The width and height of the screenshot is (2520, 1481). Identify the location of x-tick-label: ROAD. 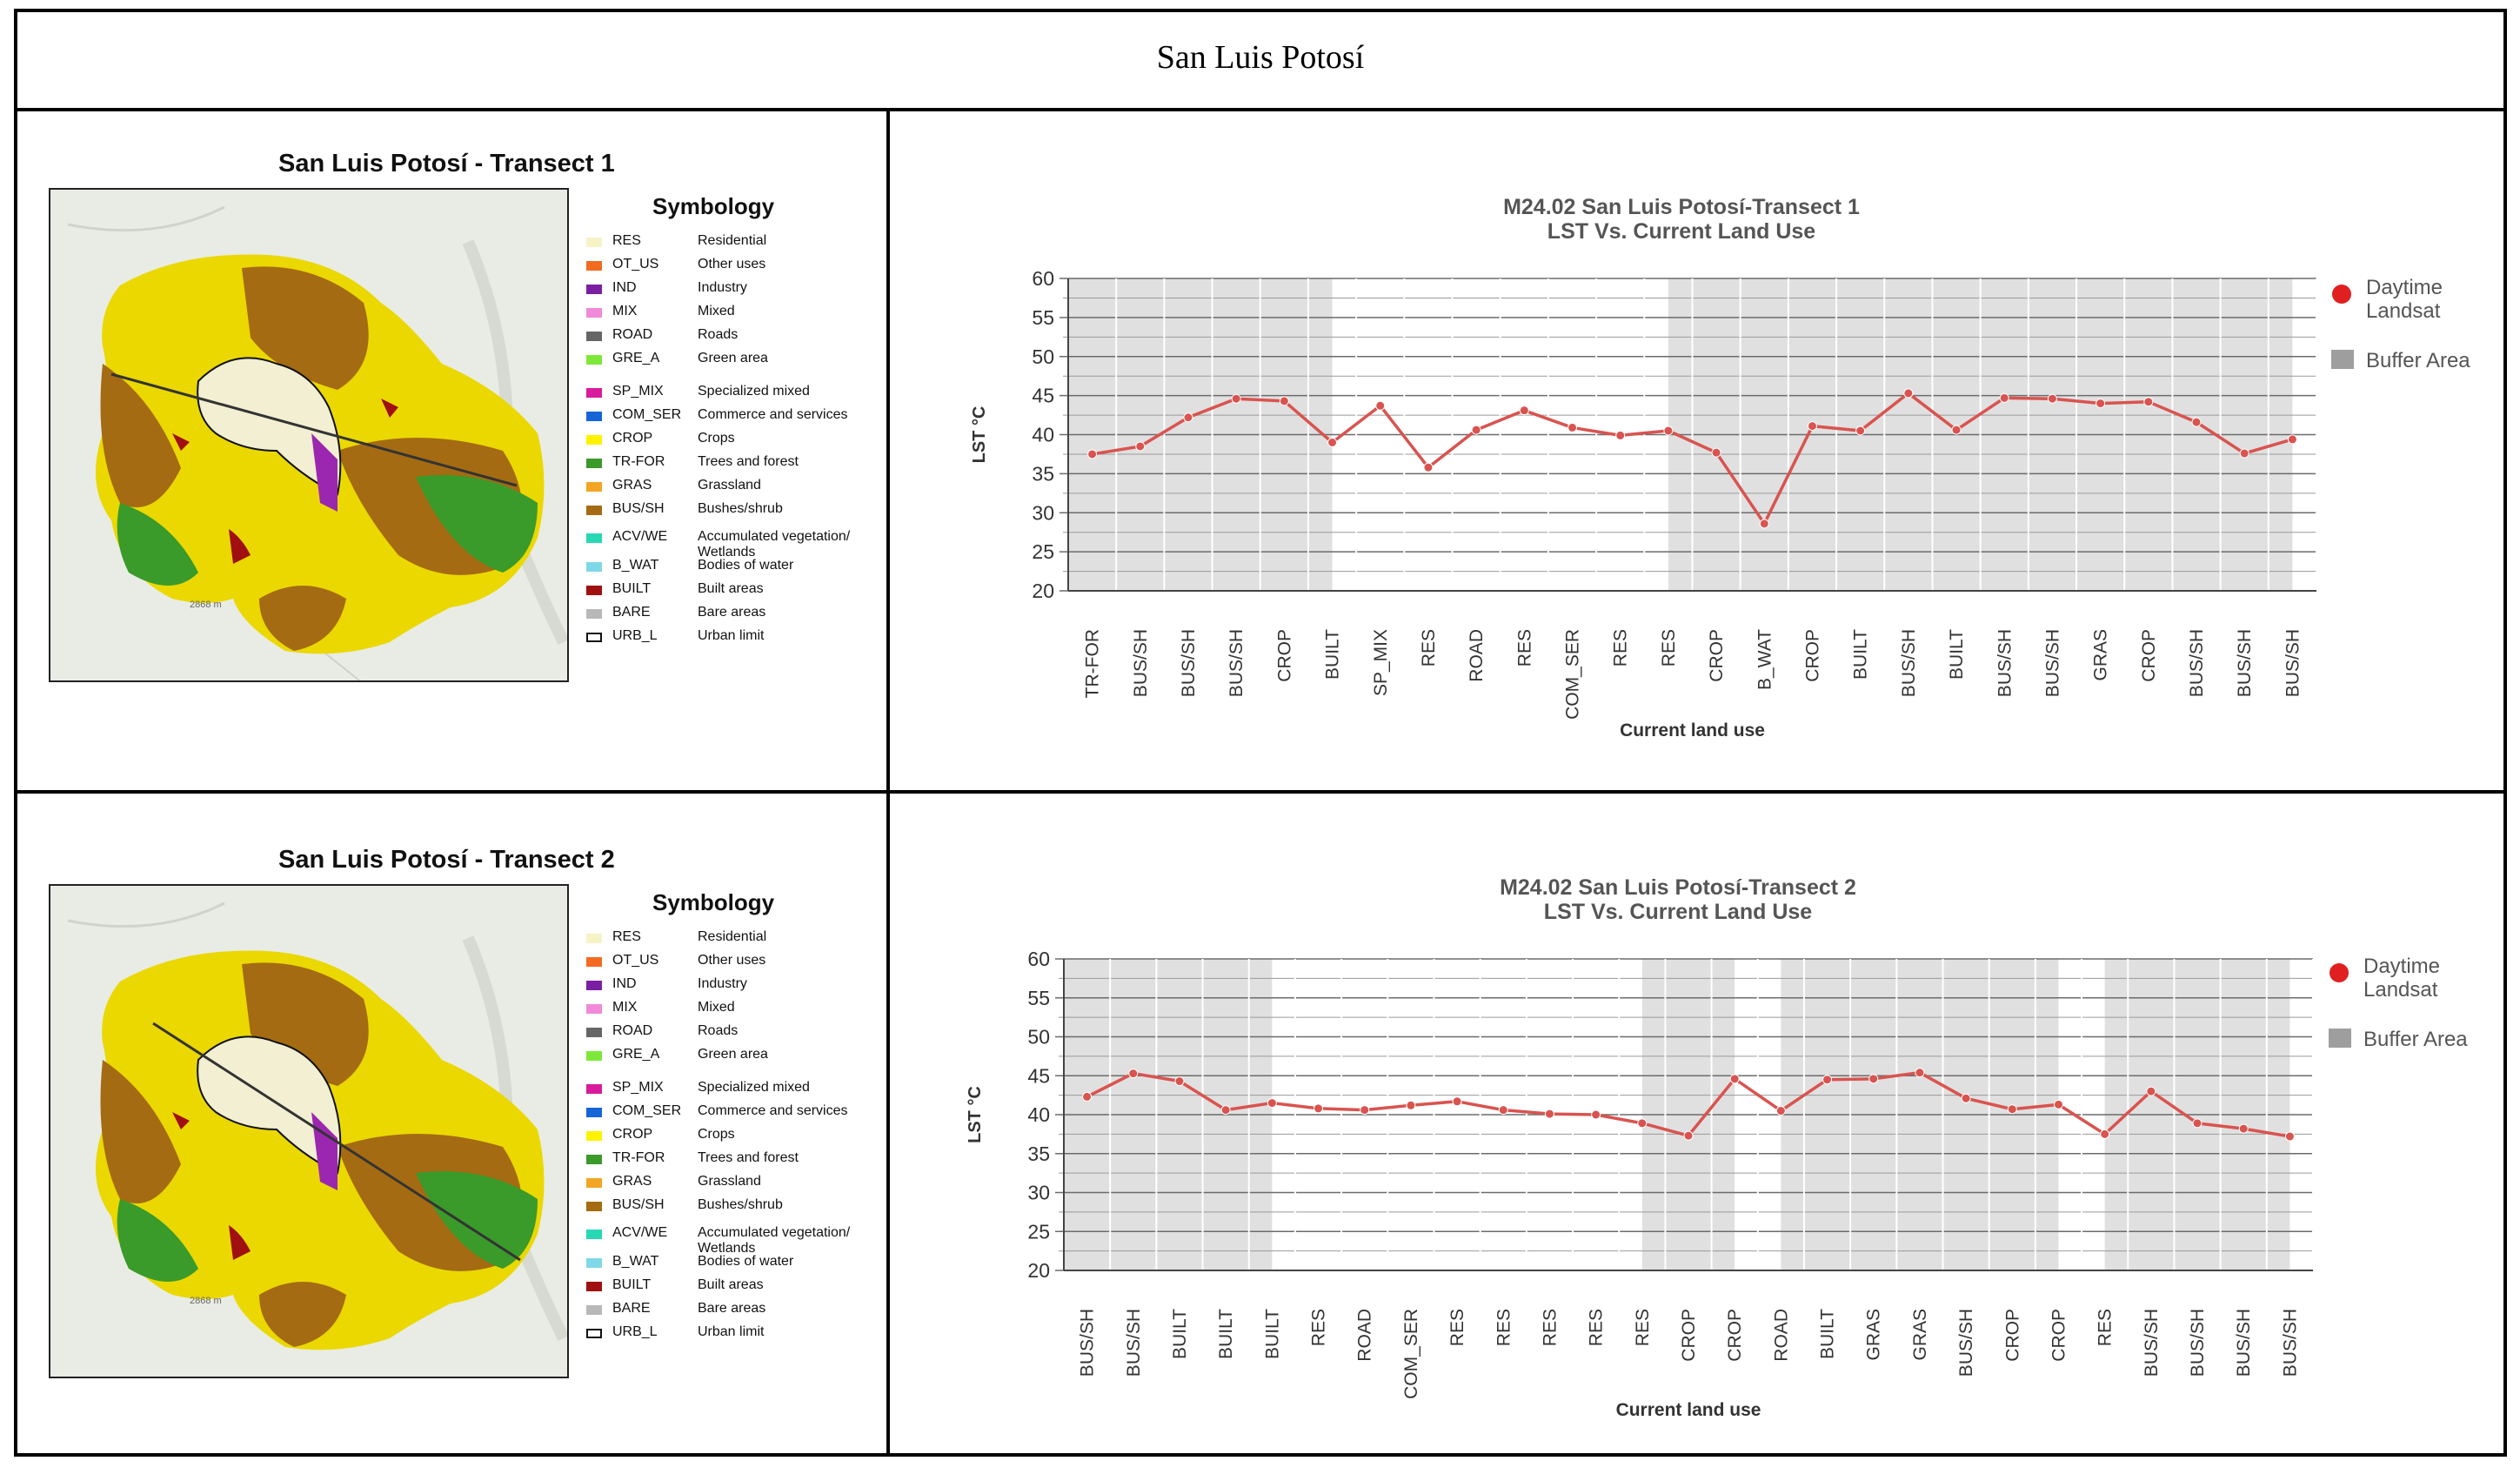
(1365, 1335).